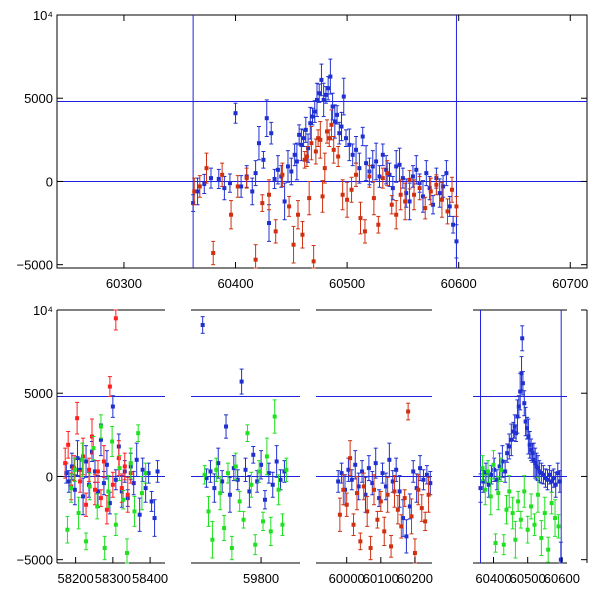  Describe the element at coordinates (113, 578) in the screenshot. I see `x-tick-label: 58300` at that location.